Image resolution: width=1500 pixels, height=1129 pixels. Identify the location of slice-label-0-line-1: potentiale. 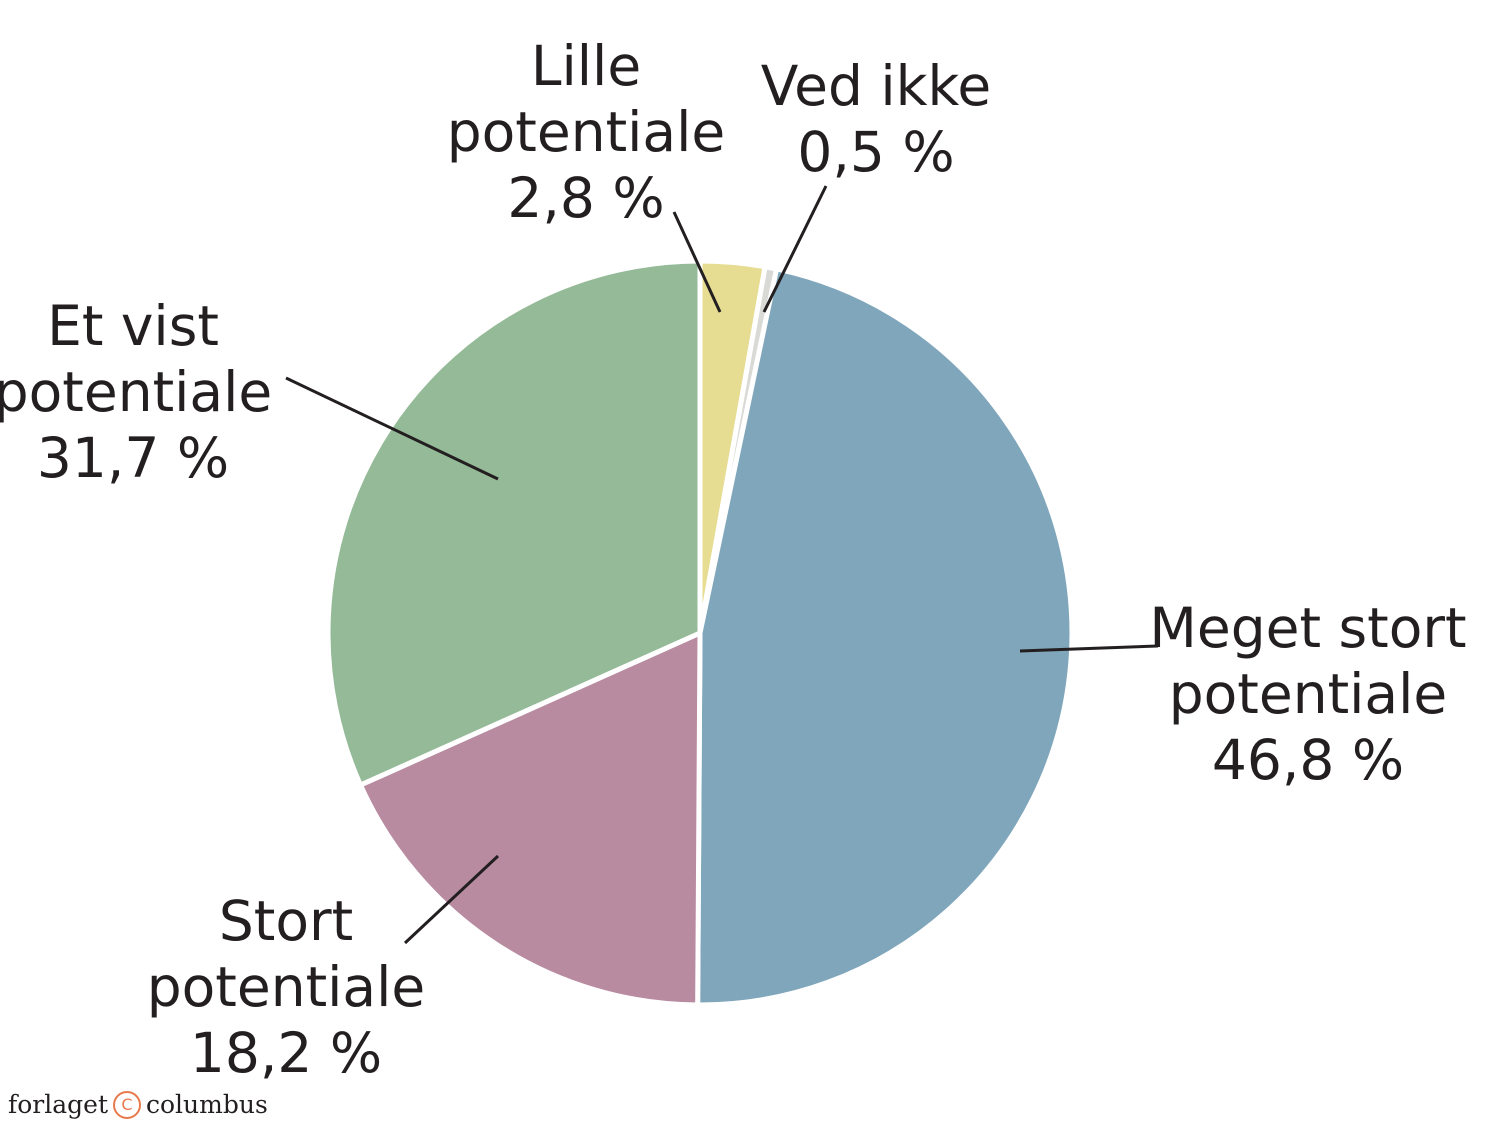
(586, 132).